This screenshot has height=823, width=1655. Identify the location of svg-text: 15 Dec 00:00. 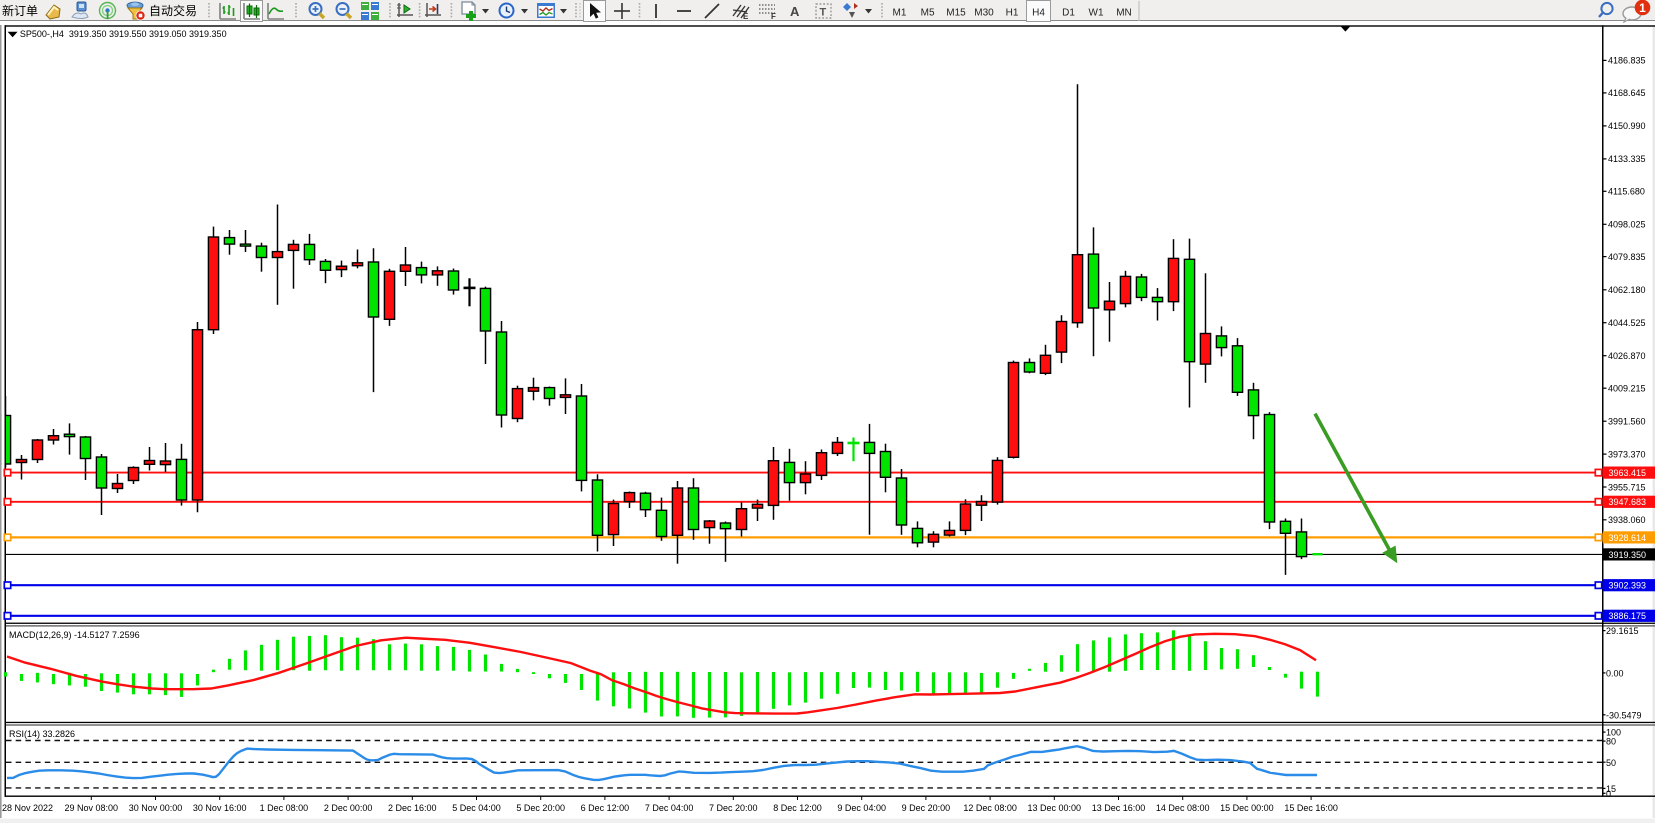
(1247, 808).